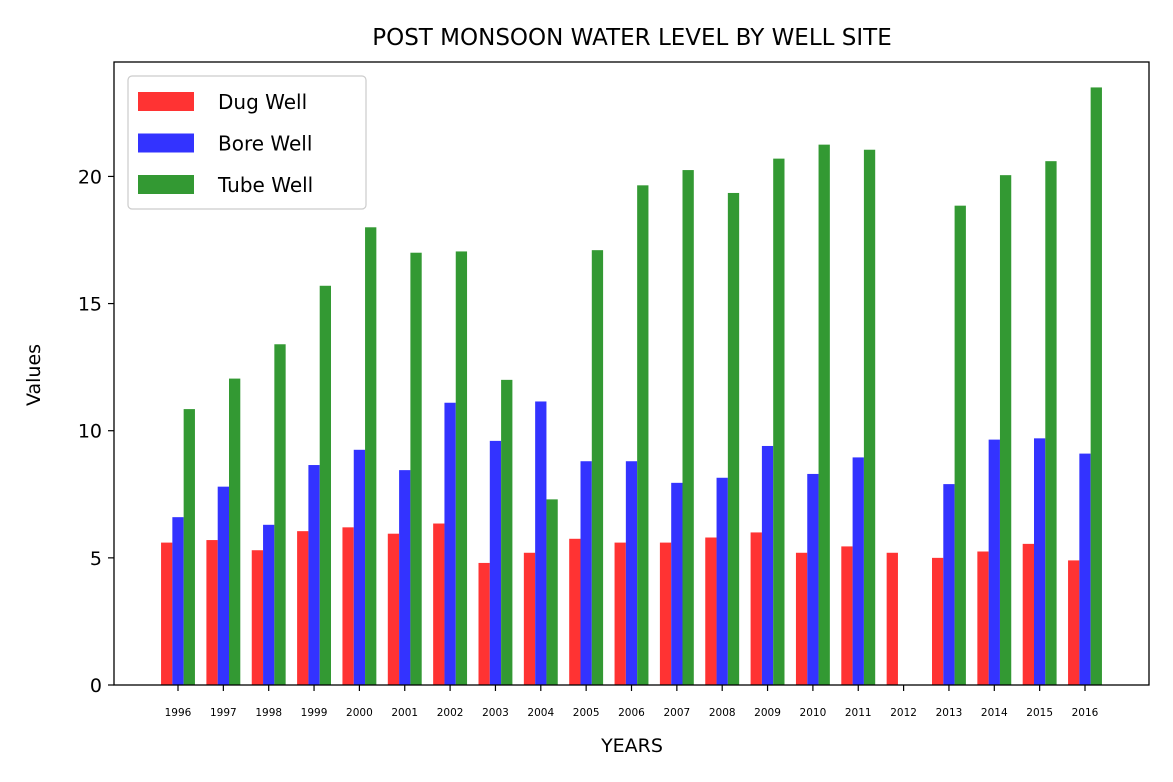 This screenshot has width=1173, height=782. What do you see at coordinates (801, 618) in the screenshot?
I see `bar-dug-well-2010` at bounding box center [801, 618].